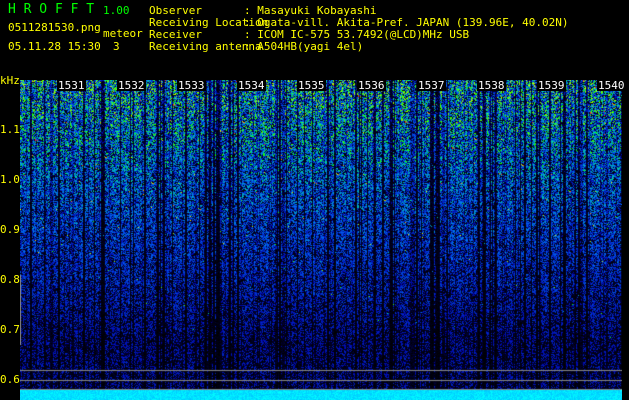 The image size is (629, 400). Describe the element at coordinates (71, 85) in the screenshot. I see `x-tick-label: 1531` at that location.